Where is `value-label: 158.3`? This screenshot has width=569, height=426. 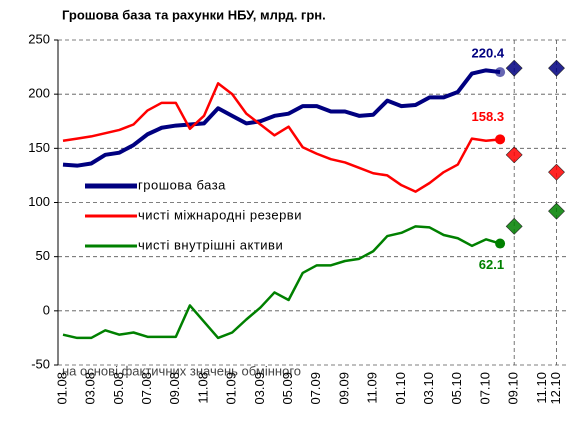 value-label: 158.3 is located at coordinates (488, 116).